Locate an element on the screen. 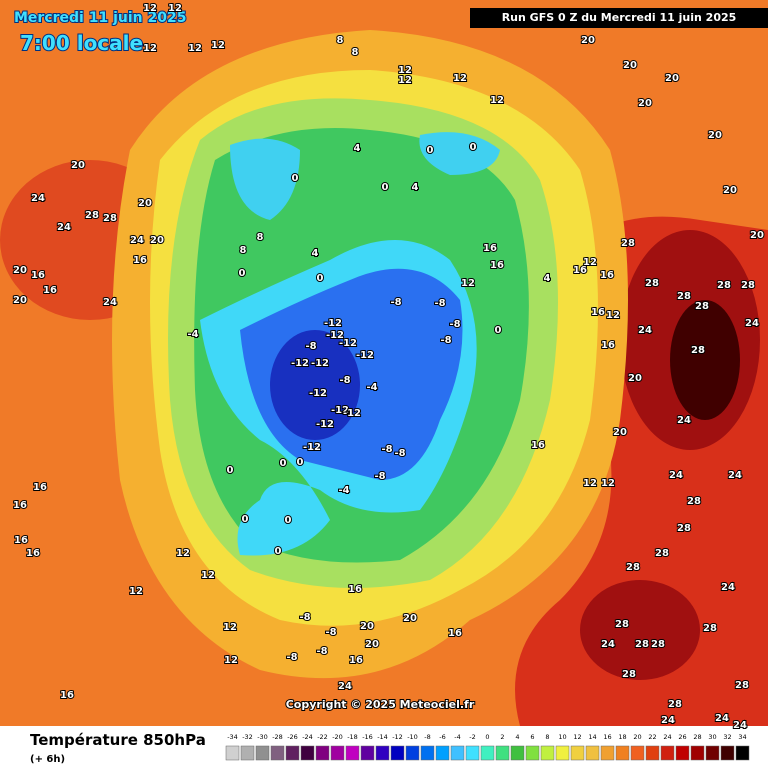 This screenshot has width=768, height=768. legend-tick-label: 20 is located at coordinates (637, 737).